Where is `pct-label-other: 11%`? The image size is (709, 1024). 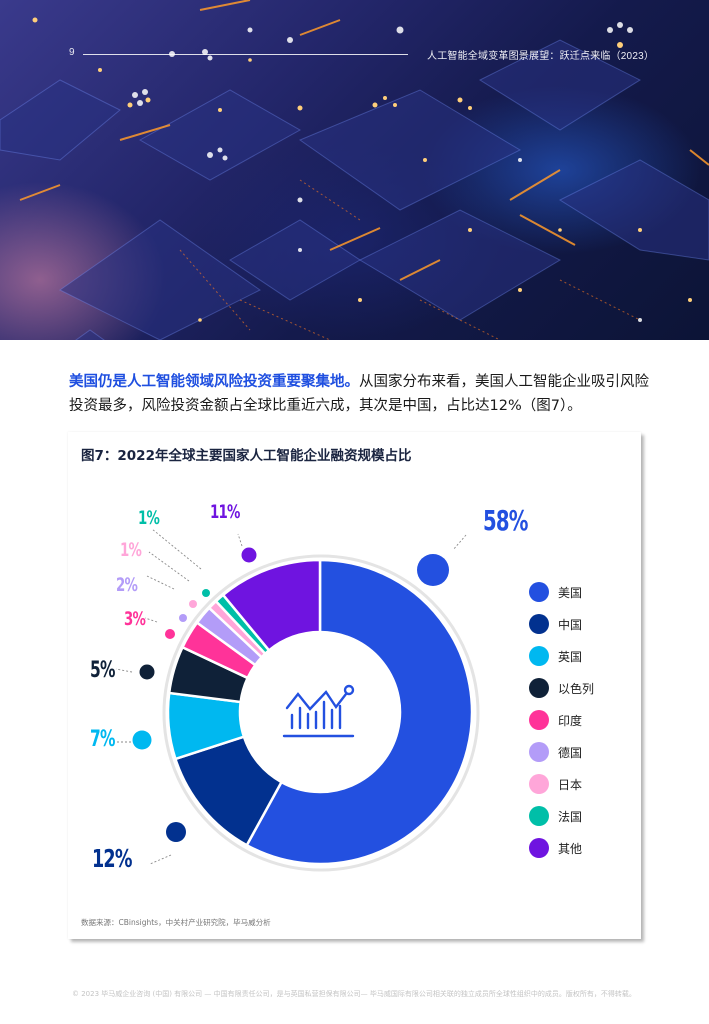 pct-label-other: 11% is located at coordinates (225, 512).